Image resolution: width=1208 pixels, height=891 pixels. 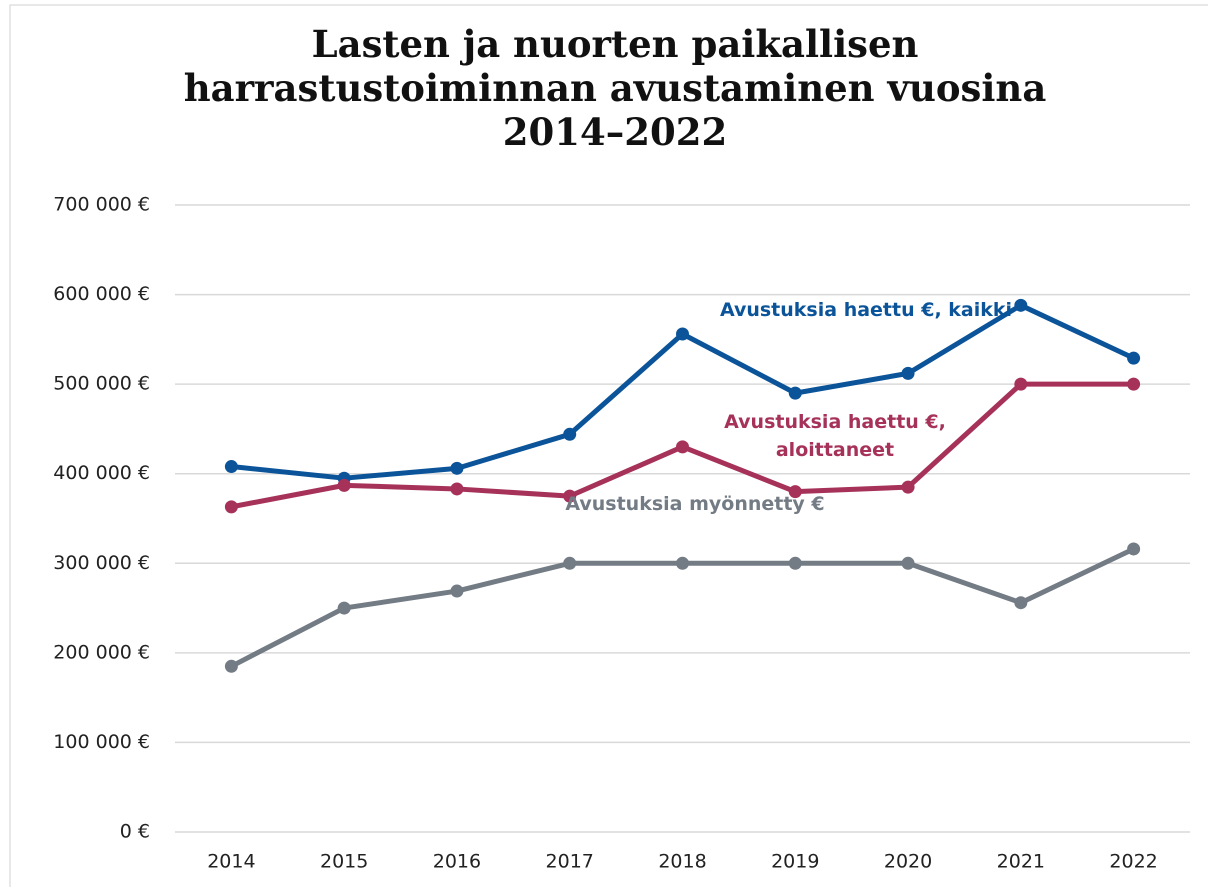 I want to click on series-label: Avustuksia haettu €, kaikki, so click(x=866, y=310).